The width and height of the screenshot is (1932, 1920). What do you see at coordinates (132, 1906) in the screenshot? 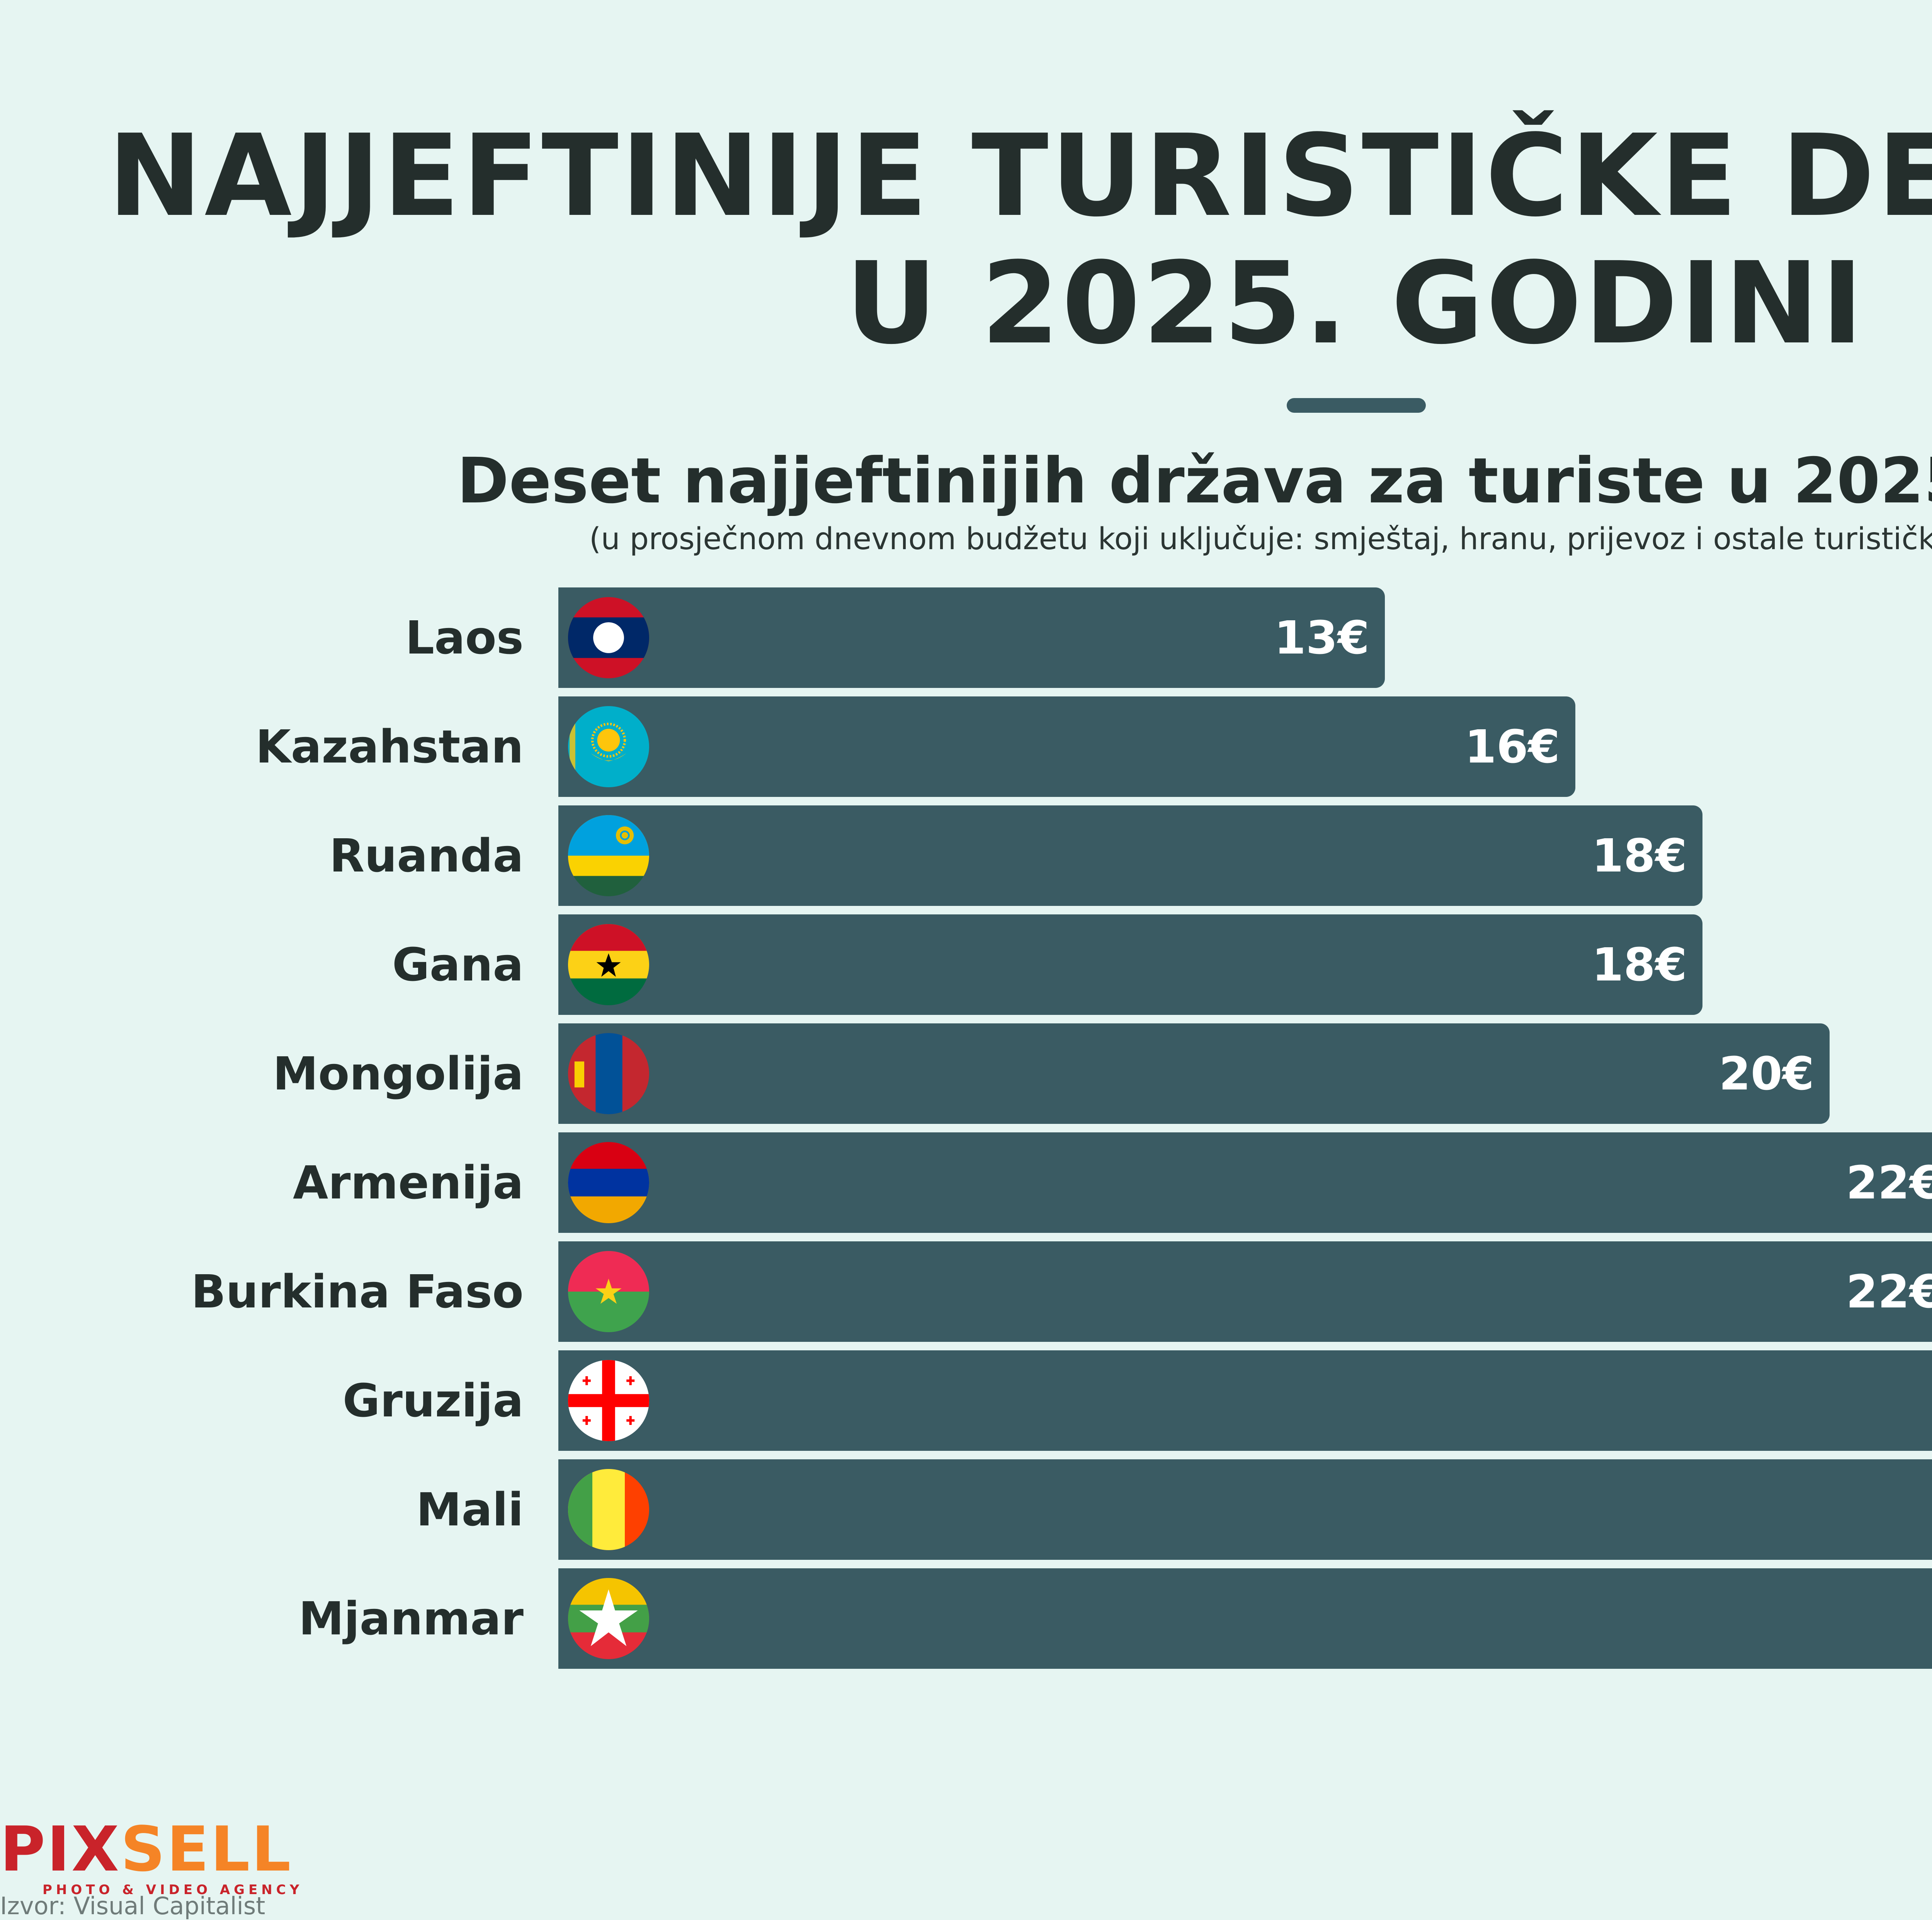
I see `source-credit: Izvor: Visual Capitalist` at bounding box center [132, 1906].